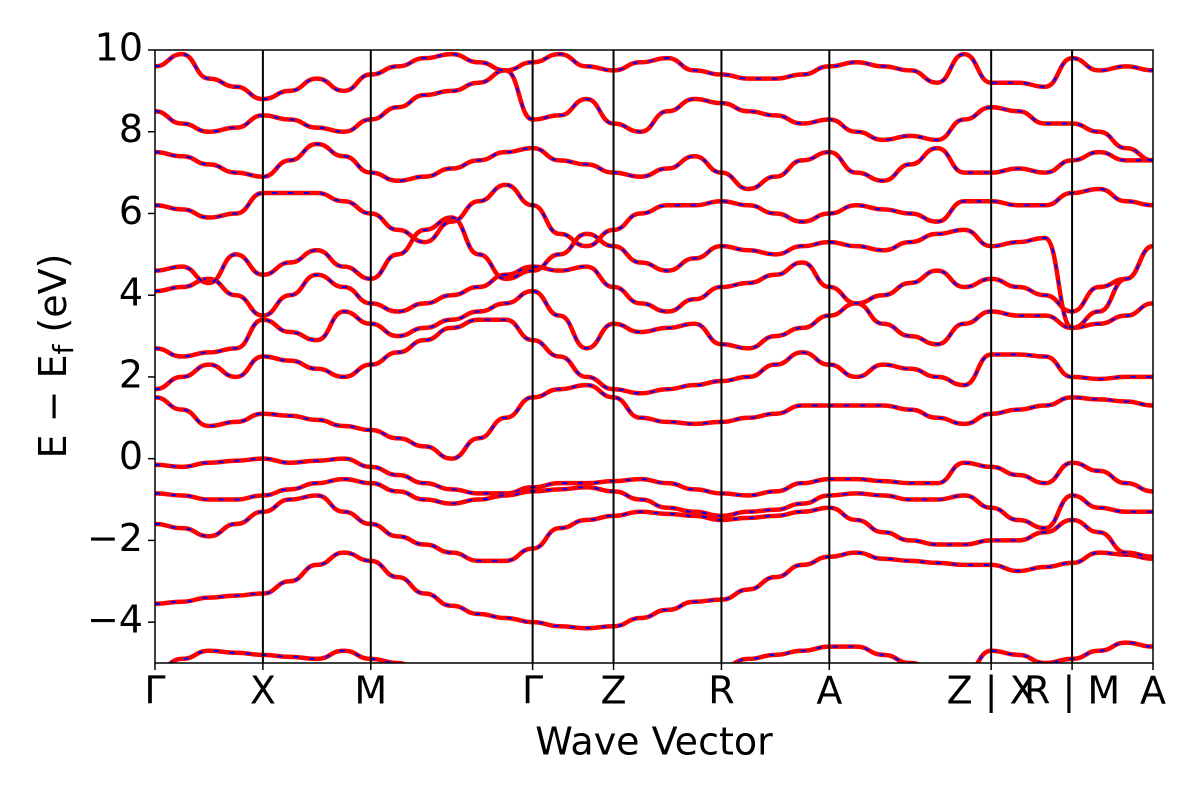 This screenshot has width=1200, height=800. What do you see at coordinates (63, 348) in the screenshot?
I see `y-label-sub: f` at bounding box center [63, 348].